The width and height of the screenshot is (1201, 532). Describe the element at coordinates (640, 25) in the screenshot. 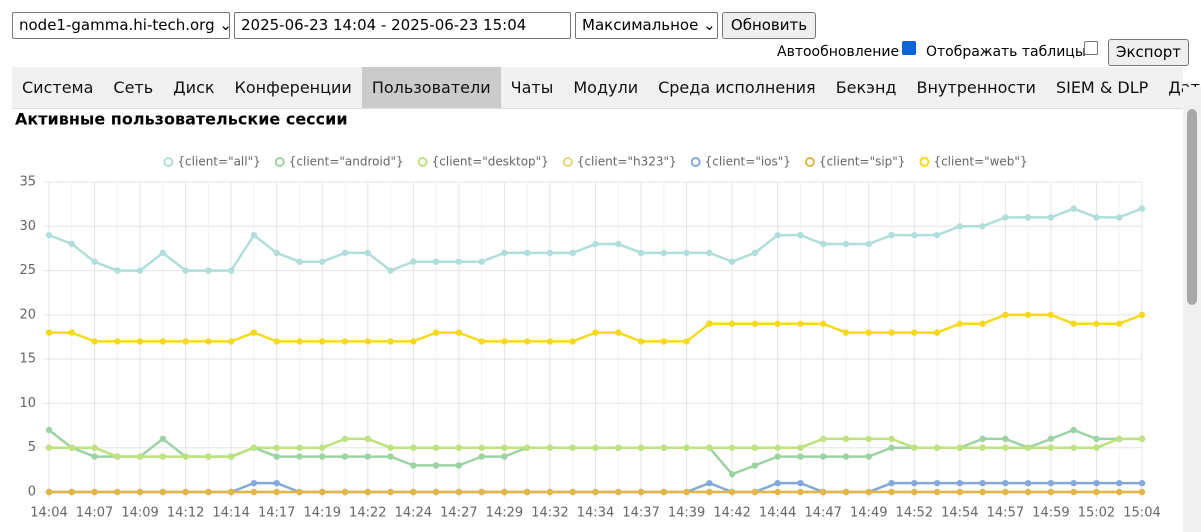

I see `mode-text: Максимальное` at that location.